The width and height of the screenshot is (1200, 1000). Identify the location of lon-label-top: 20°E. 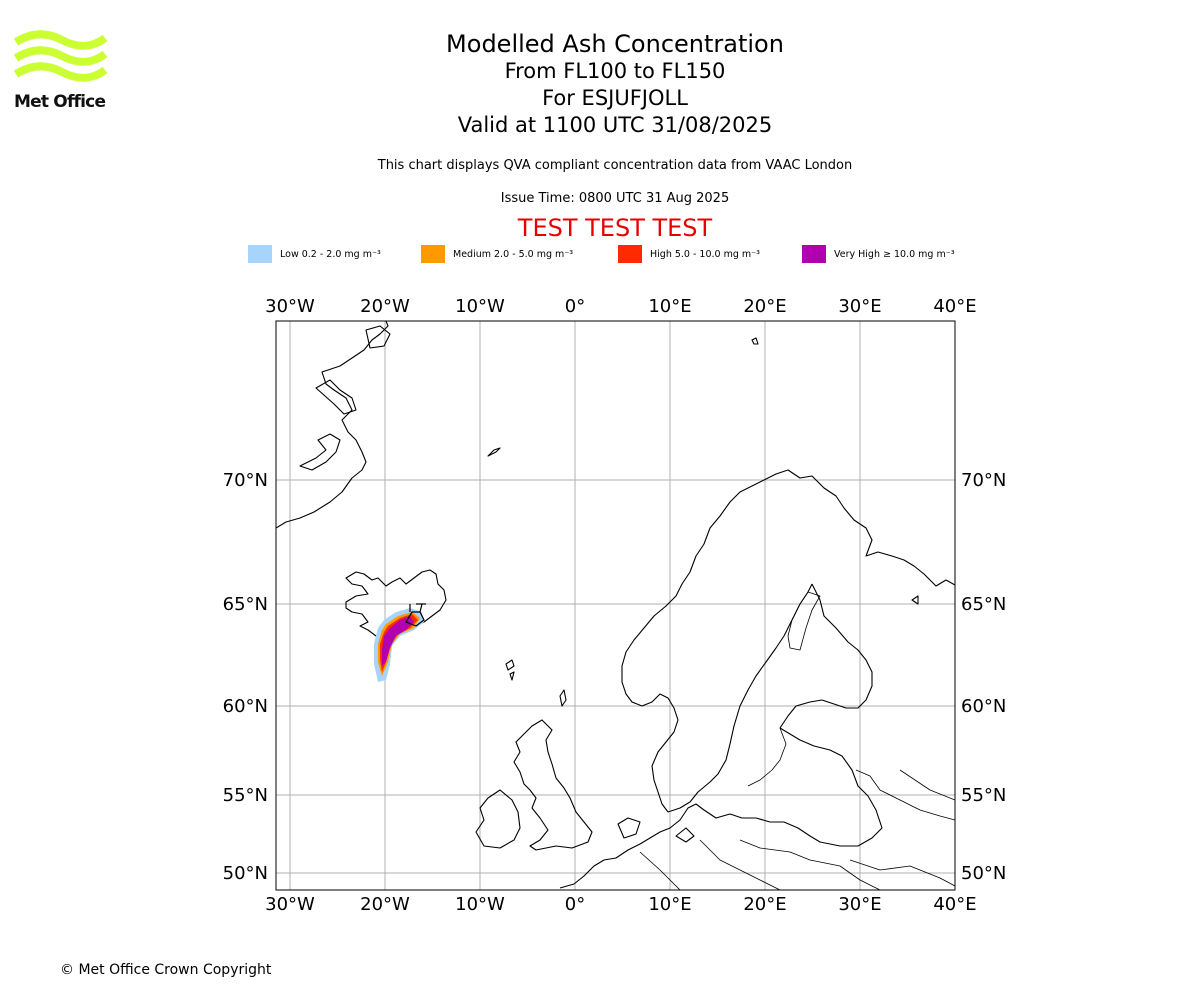
(764, 306).